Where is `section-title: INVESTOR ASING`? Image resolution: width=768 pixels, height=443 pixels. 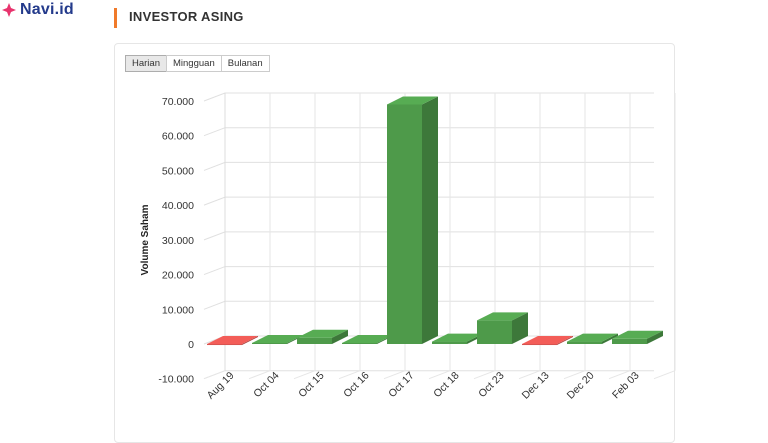
section-title: INVESTOR ASING is located at coordinates (186, 16).